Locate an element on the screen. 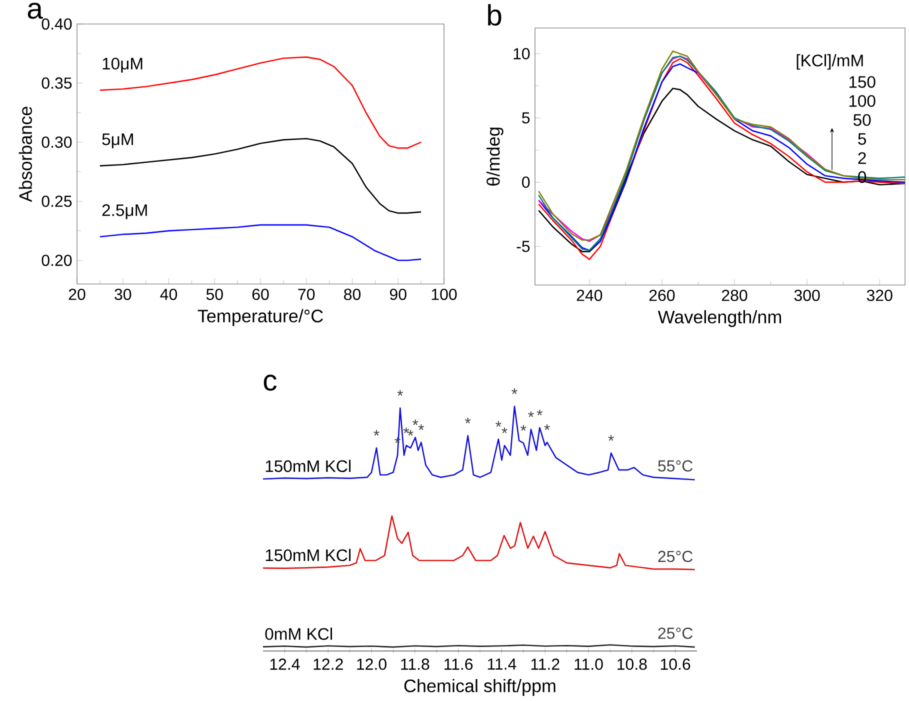 Image resolution: width=909 pixels, height=701 pixels. series-label: 10μM is located at coordinates (122, 65).